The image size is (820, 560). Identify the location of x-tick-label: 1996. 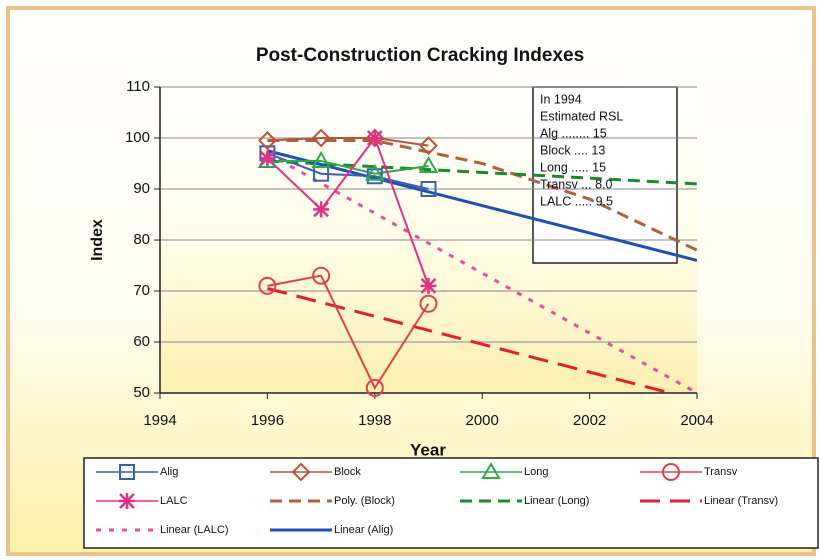
(267, 420).